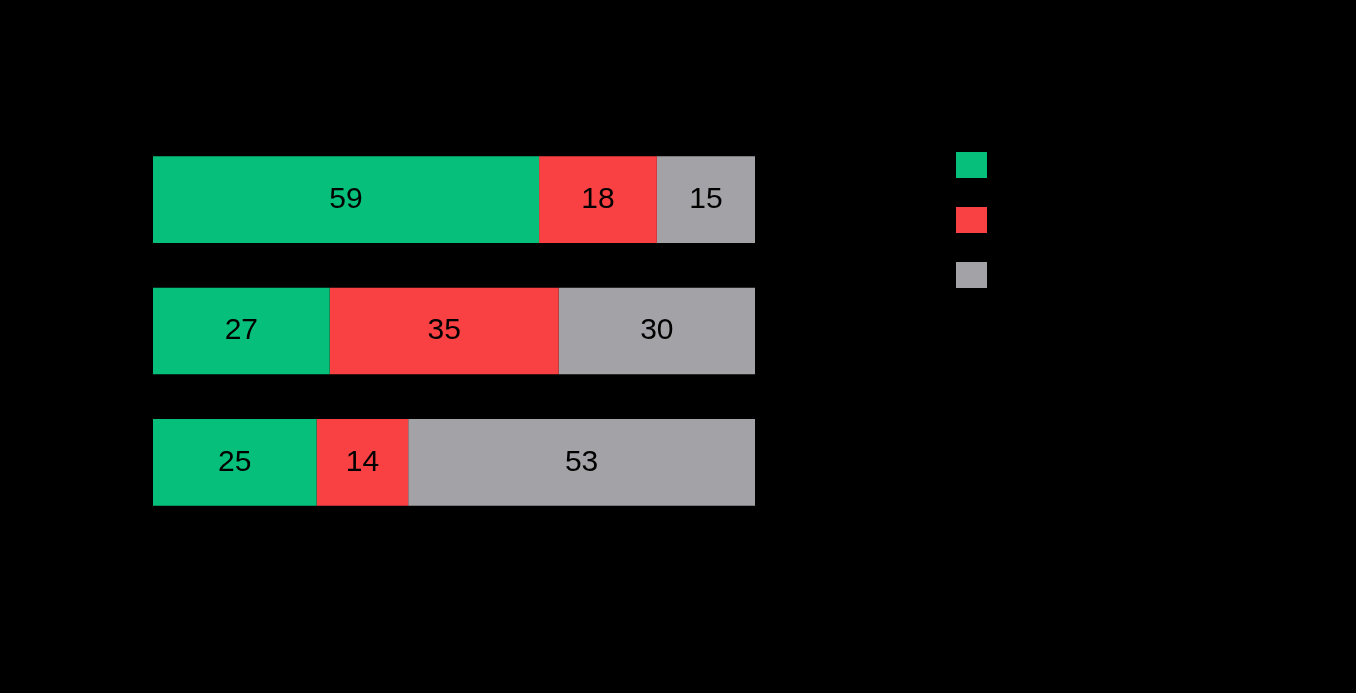 The height and width of the screenshot is (693, 1356). Describe the element at coordinates (706, 197) in the screenshot. I see `data-label: 15` at that location.